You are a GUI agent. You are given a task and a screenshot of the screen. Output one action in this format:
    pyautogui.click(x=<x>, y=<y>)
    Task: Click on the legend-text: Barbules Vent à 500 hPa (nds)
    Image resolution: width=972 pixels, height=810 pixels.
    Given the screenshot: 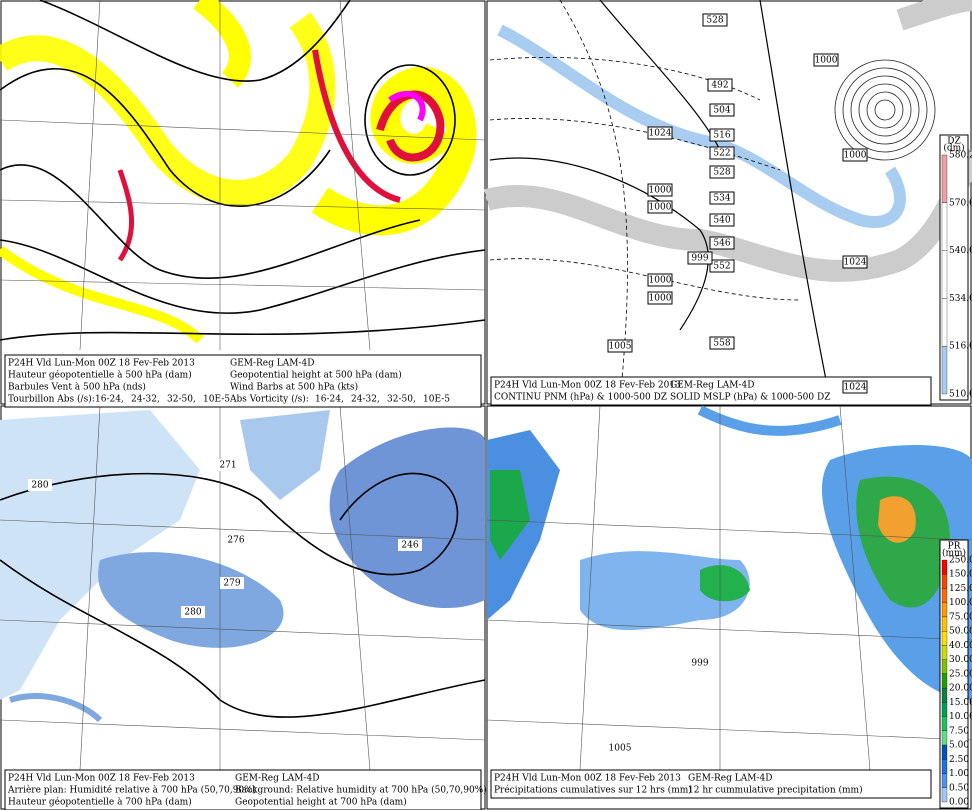 What is the action you would take?
    pyautogui.click(x=77, y=387)
    